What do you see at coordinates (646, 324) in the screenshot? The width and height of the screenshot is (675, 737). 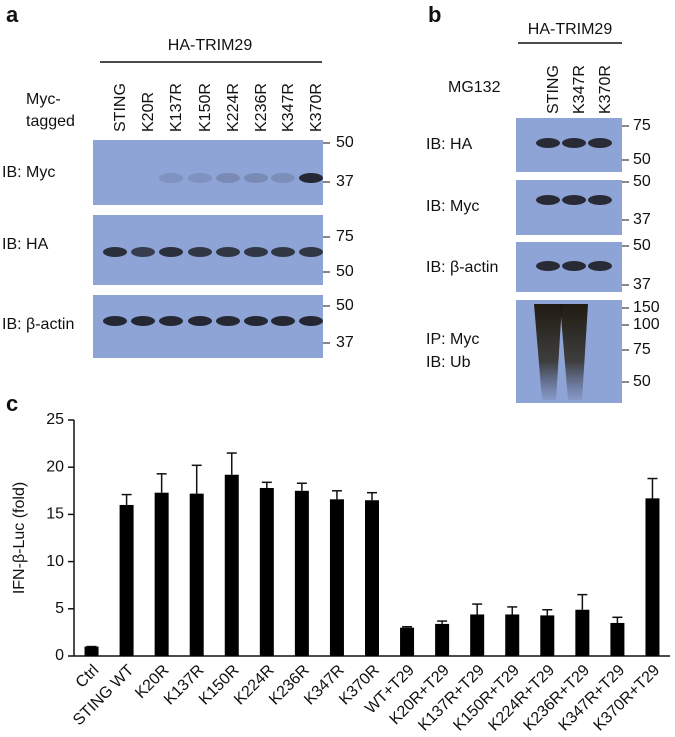 I see `marker-label: 100` at bounding box center [646, 324].